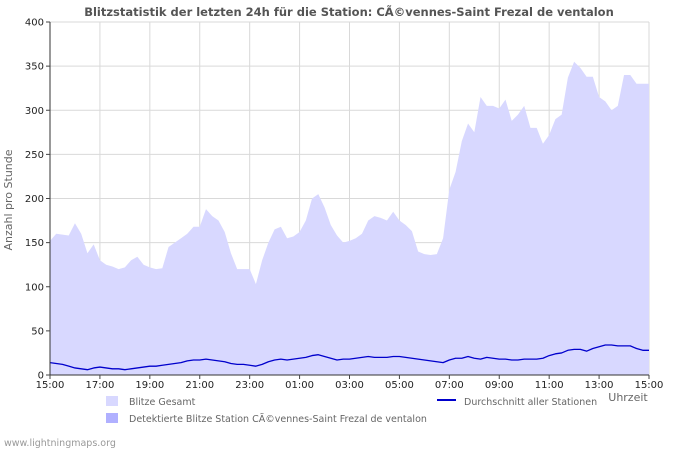  I want to click on x-tick-label: 17:00, so click(100, 385).